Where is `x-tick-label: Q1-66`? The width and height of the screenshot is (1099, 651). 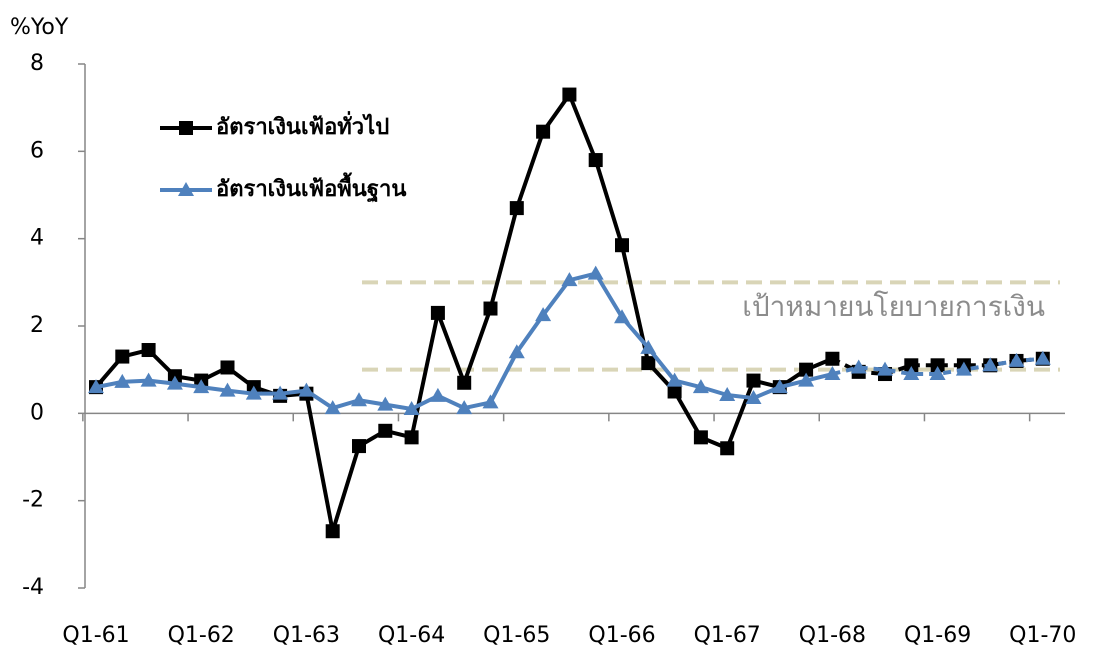 x-tick-label: Q1-66 is located at coordinates (621, 635).